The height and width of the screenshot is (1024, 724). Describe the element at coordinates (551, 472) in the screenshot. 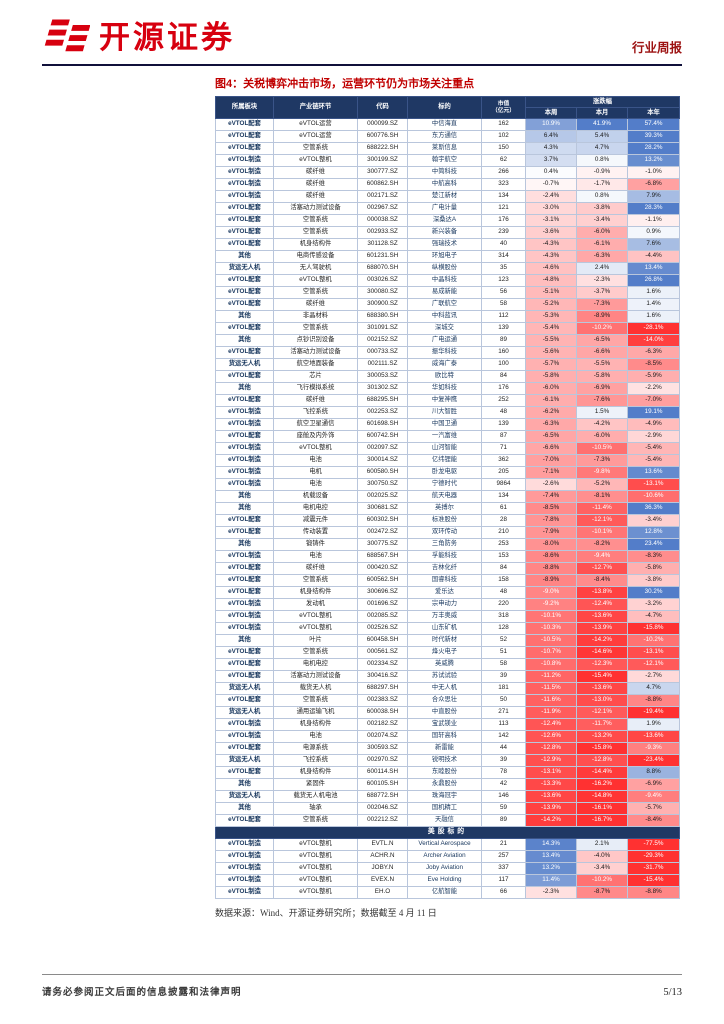

I see `pct-cell: -7.1%` at that location.